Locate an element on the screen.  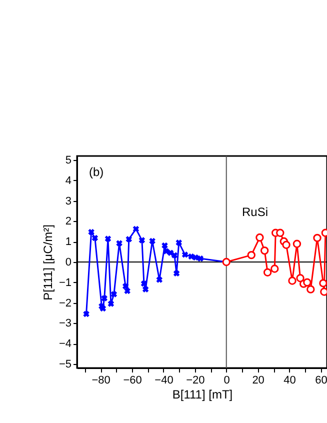
x-tick-label: −40 is located at coordinates (164, 380).